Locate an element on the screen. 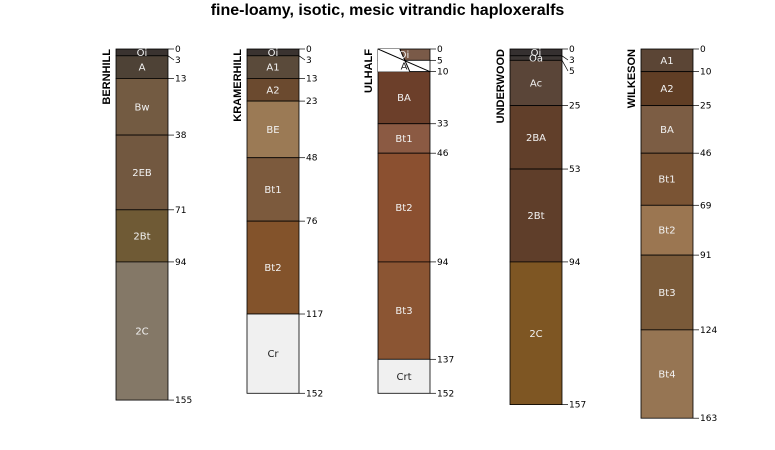 This screenshot has width=775, height=450. profile-bernhill: BERNHILL Oi A Bw 2EB 2Bt 2C 03 13 38 71 94 155 is located at coordinates (146, 225).